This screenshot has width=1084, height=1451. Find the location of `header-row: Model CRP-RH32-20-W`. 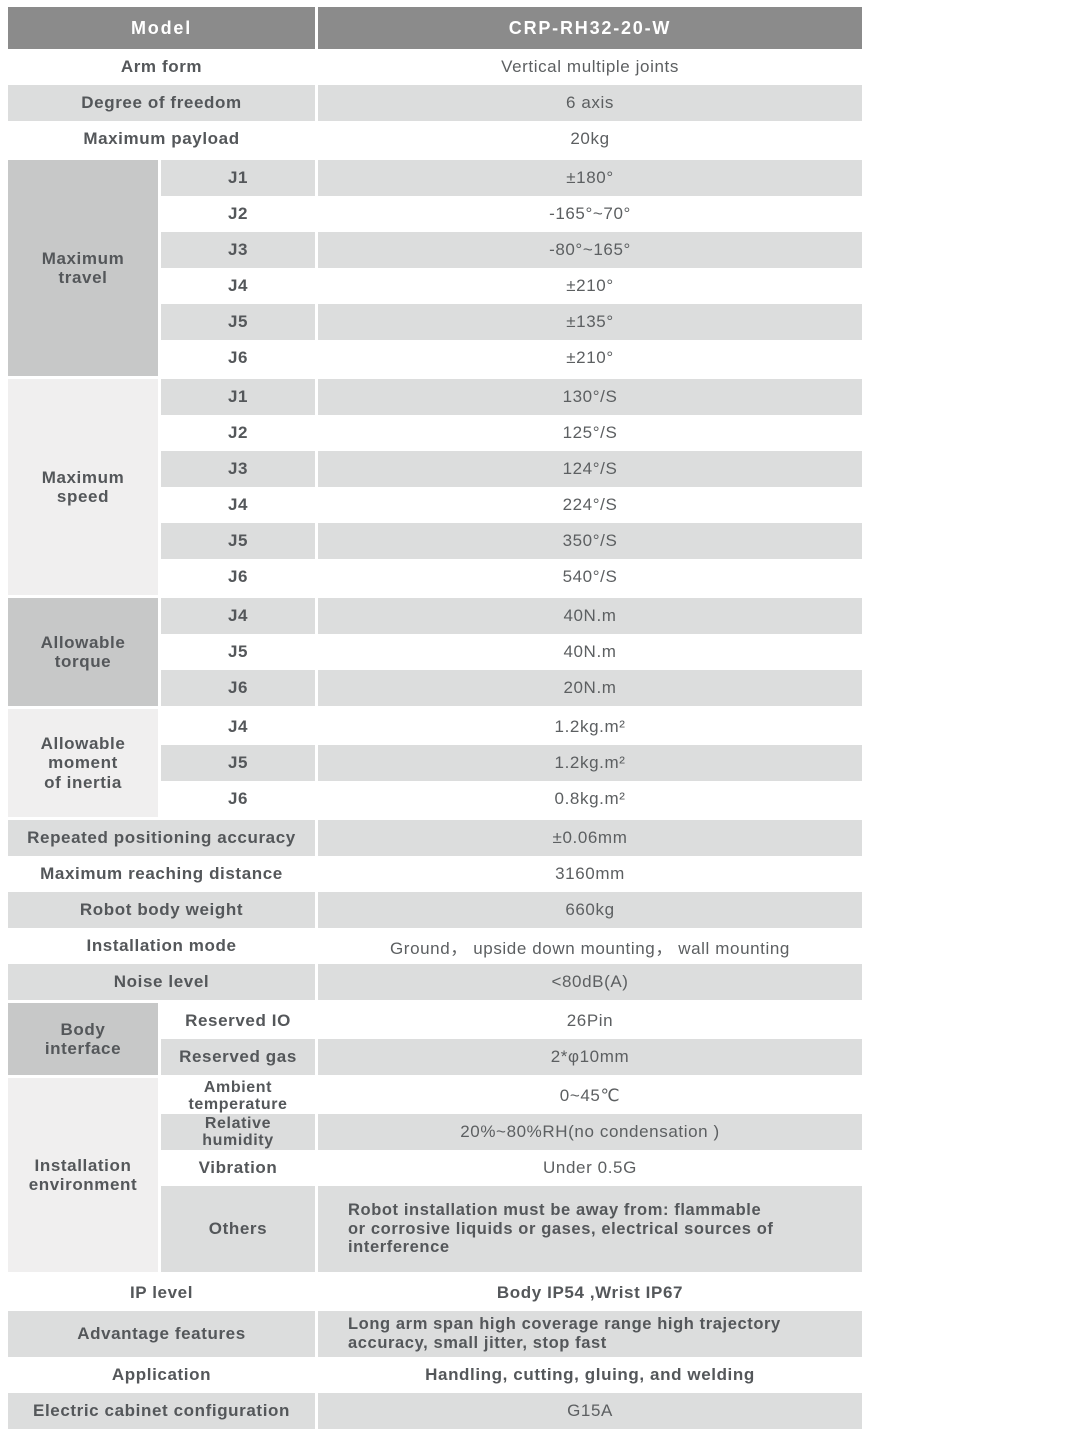

header-row: Model CRP-RH32-20-W is located at coordinates (435, 28).